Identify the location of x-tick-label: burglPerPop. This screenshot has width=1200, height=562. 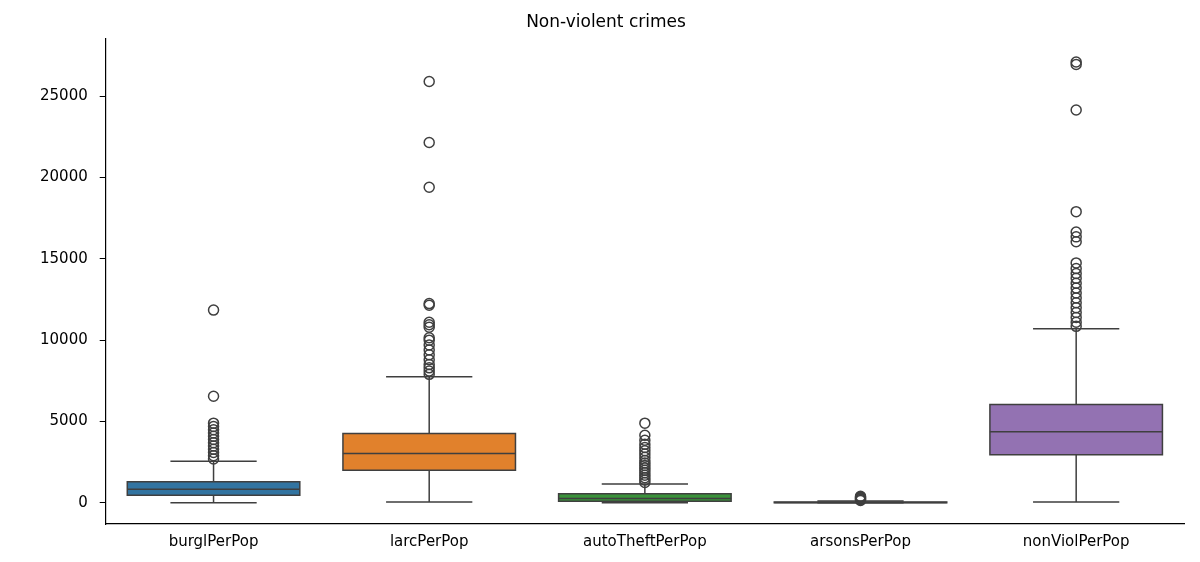
(213, 540).